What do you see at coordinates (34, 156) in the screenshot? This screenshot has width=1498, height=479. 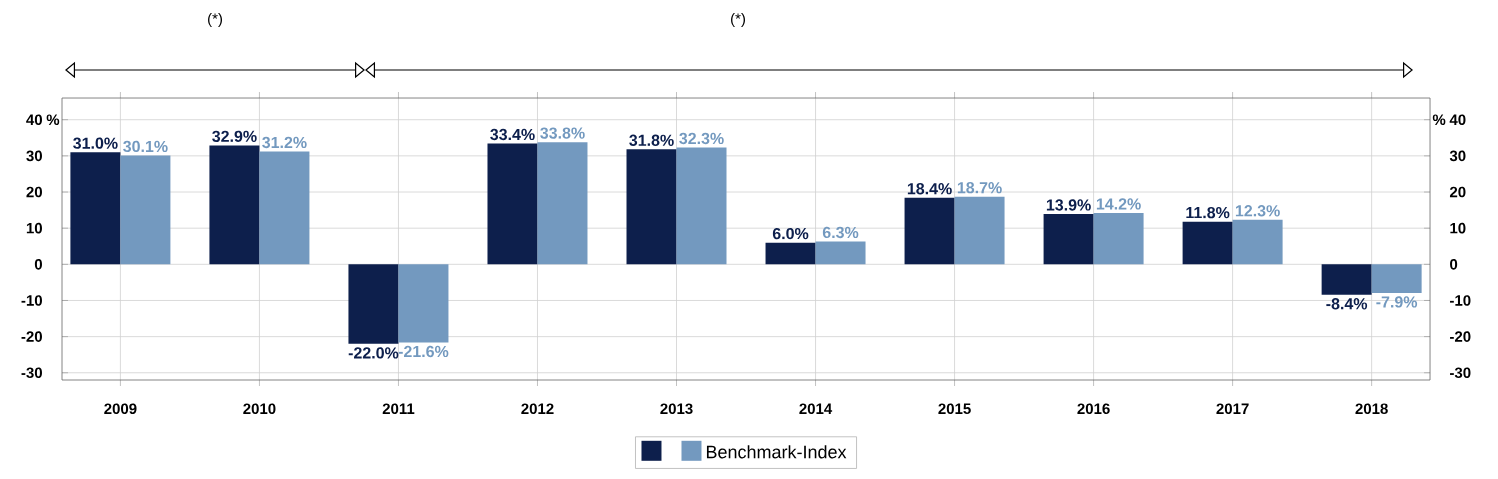 I see `y-tick-label: 30` at bounding box center [34, 156].